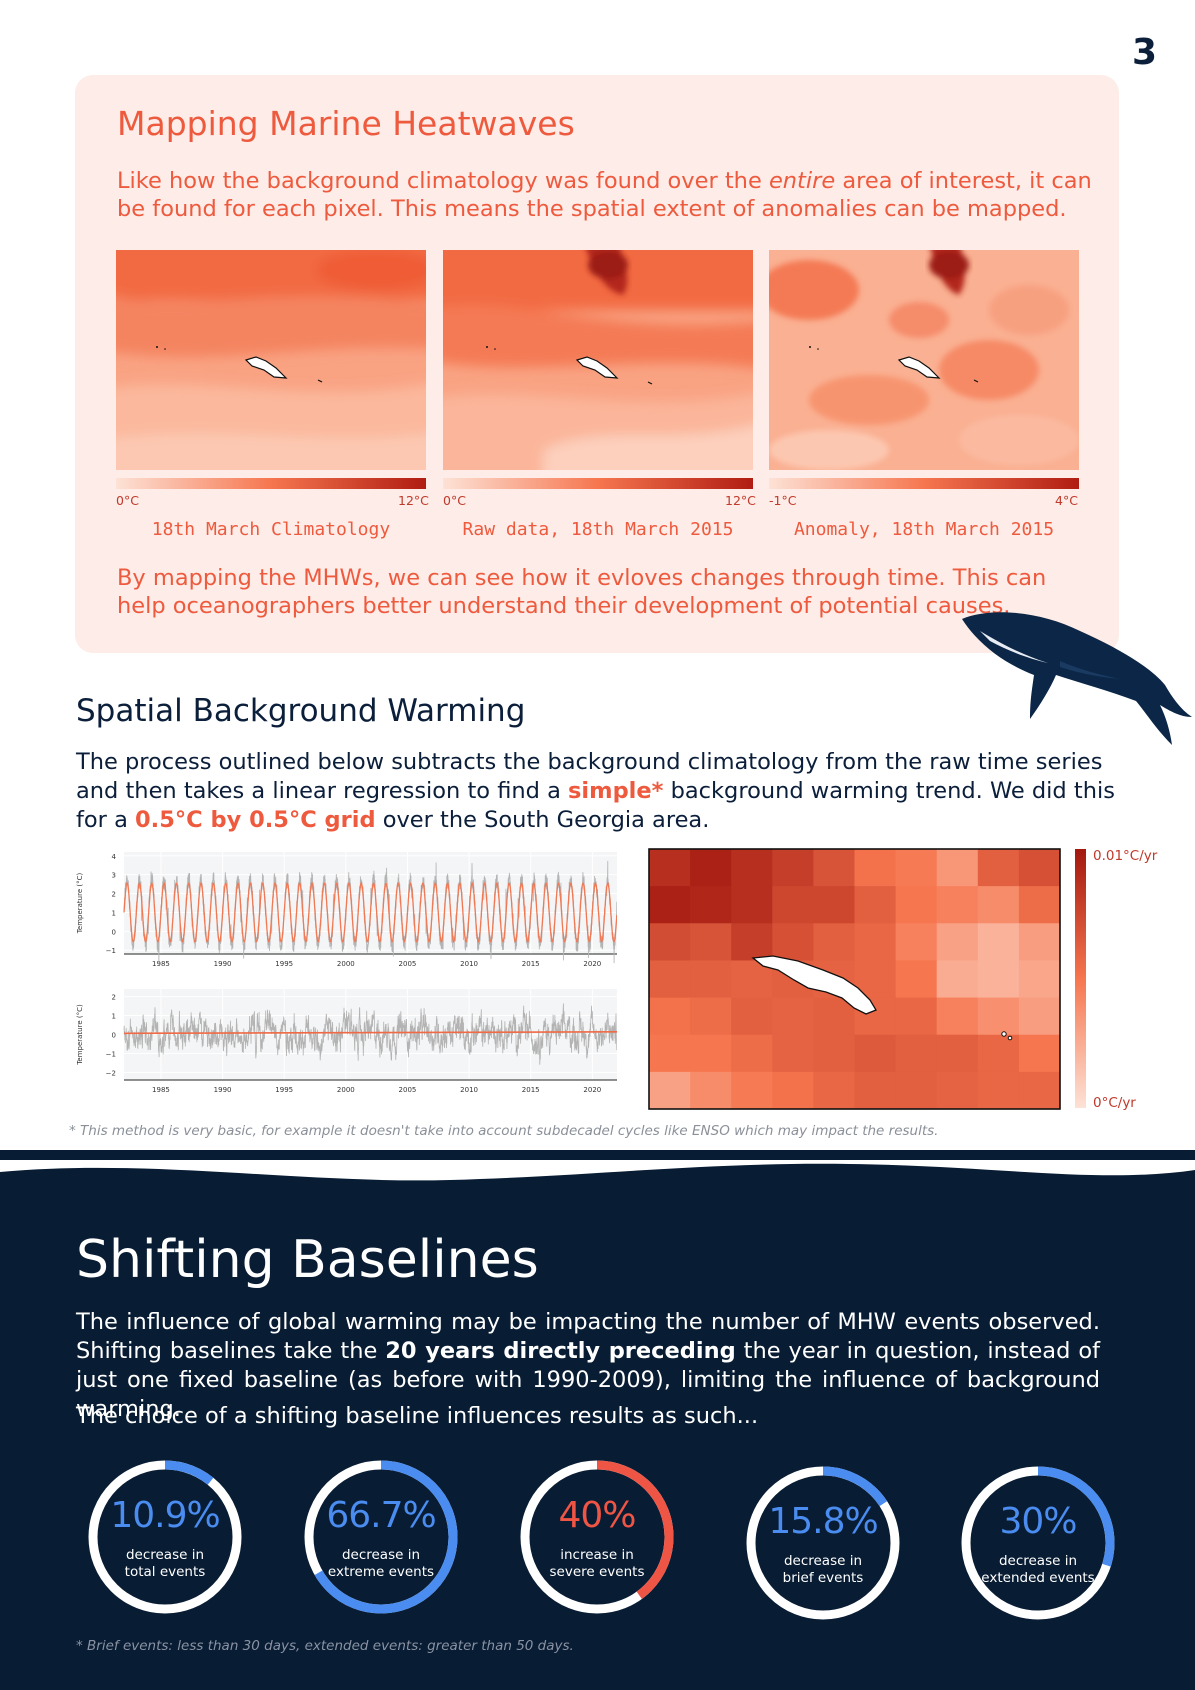  What do you see at coordinates (114, 857) in the screenshot?
I see `y-tick-label: 4` at bounding box center [114, 857].